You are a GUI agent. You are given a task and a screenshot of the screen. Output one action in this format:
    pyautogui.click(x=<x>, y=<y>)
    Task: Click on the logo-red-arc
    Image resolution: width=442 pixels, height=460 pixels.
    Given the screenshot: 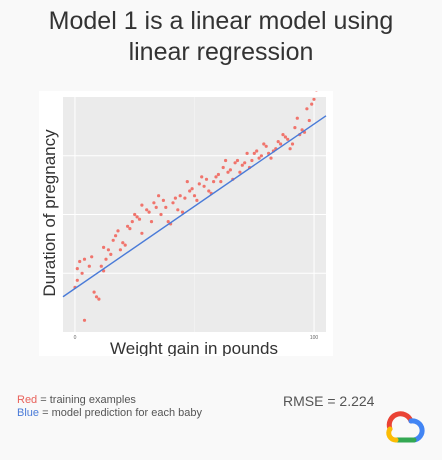 What is the action you would take?
    pyautogui.click(x=400, y=421)
    